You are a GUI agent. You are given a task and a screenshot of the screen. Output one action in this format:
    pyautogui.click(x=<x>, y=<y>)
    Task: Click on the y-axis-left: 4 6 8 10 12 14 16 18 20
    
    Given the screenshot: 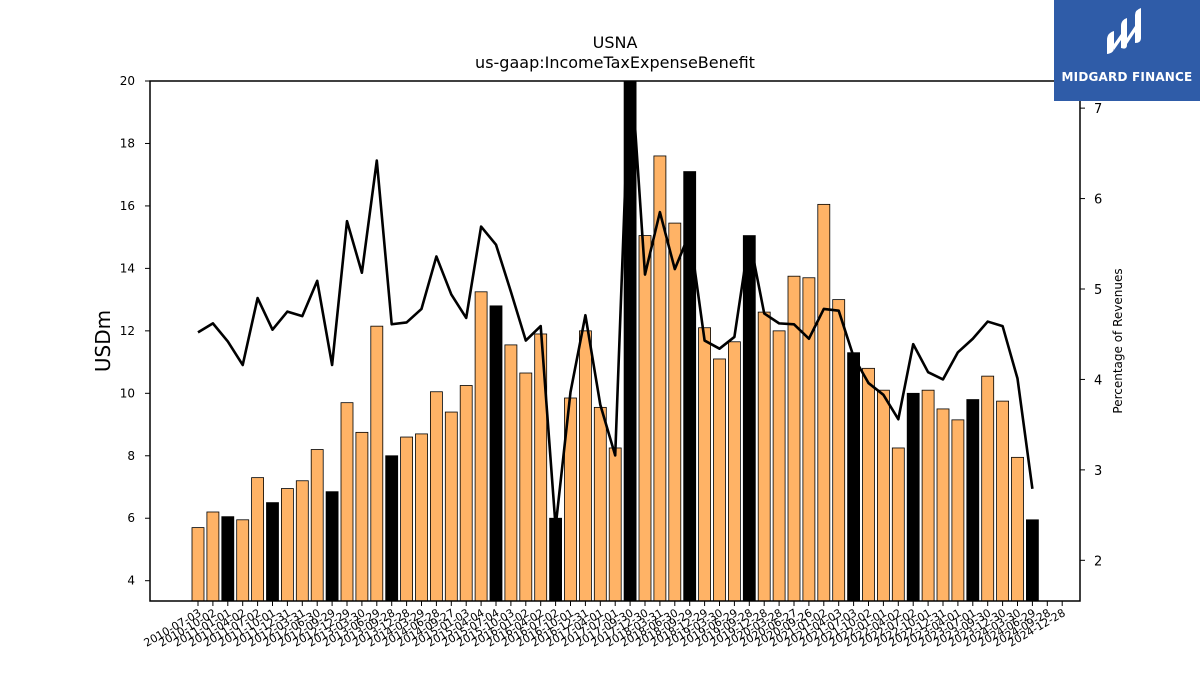 What is the action you would take?
    pyautogui.click(x=135, y=331)
    